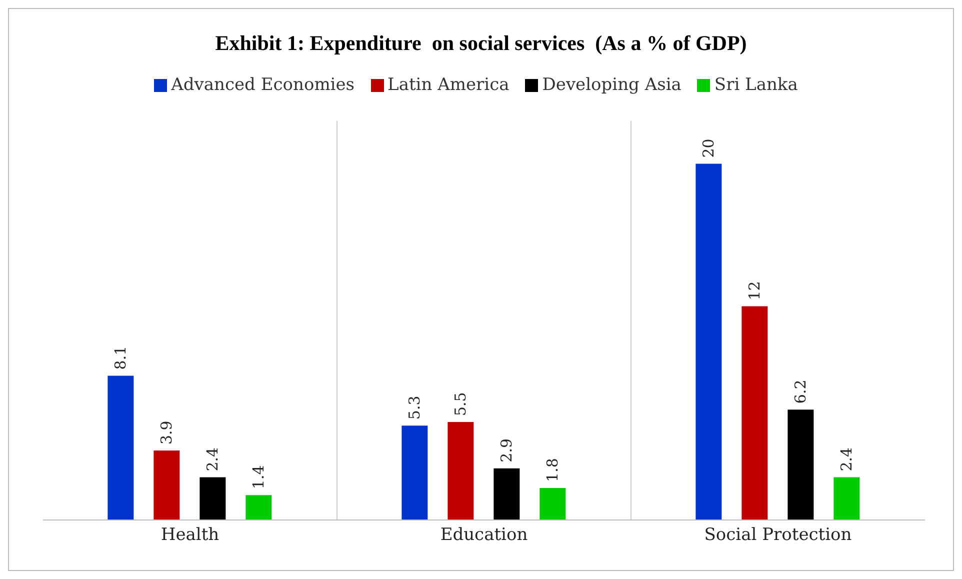  I want to click on legend-label: Sri Lanka, so click(756, 85).